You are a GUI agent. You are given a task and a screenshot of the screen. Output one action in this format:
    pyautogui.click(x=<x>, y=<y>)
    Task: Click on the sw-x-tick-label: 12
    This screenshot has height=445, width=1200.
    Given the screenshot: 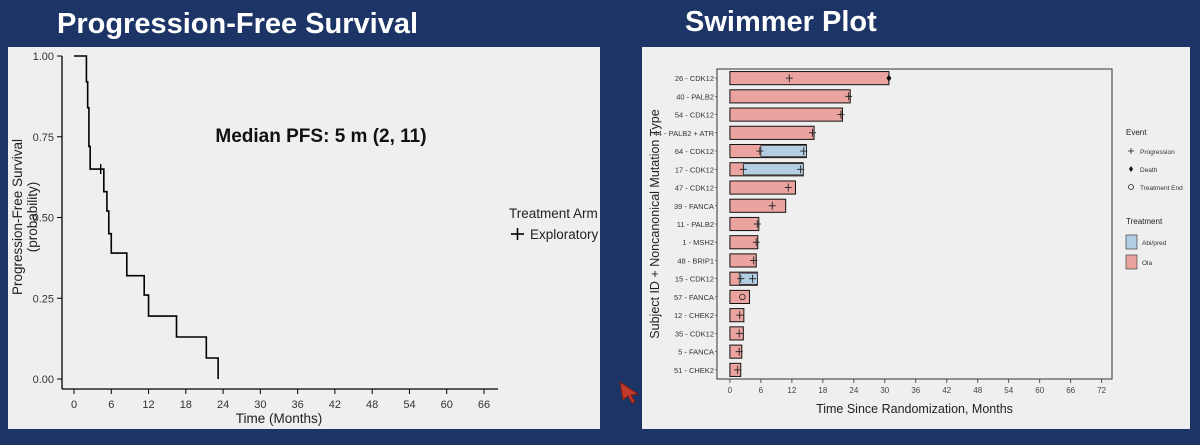 What is the action you would take?
    pyautogui.click(x=791, y=390)
    